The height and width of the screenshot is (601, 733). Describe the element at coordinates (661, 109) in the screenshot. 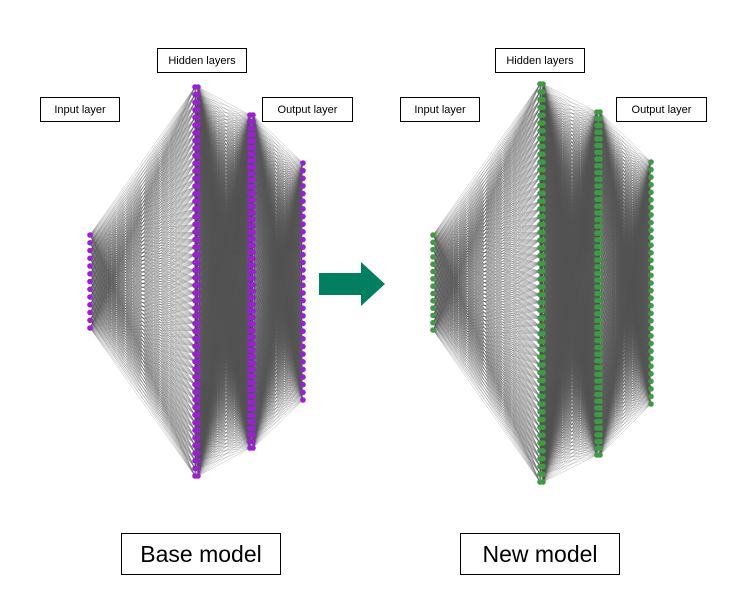

I see `new-output-layer-label: Output layer` at that location.